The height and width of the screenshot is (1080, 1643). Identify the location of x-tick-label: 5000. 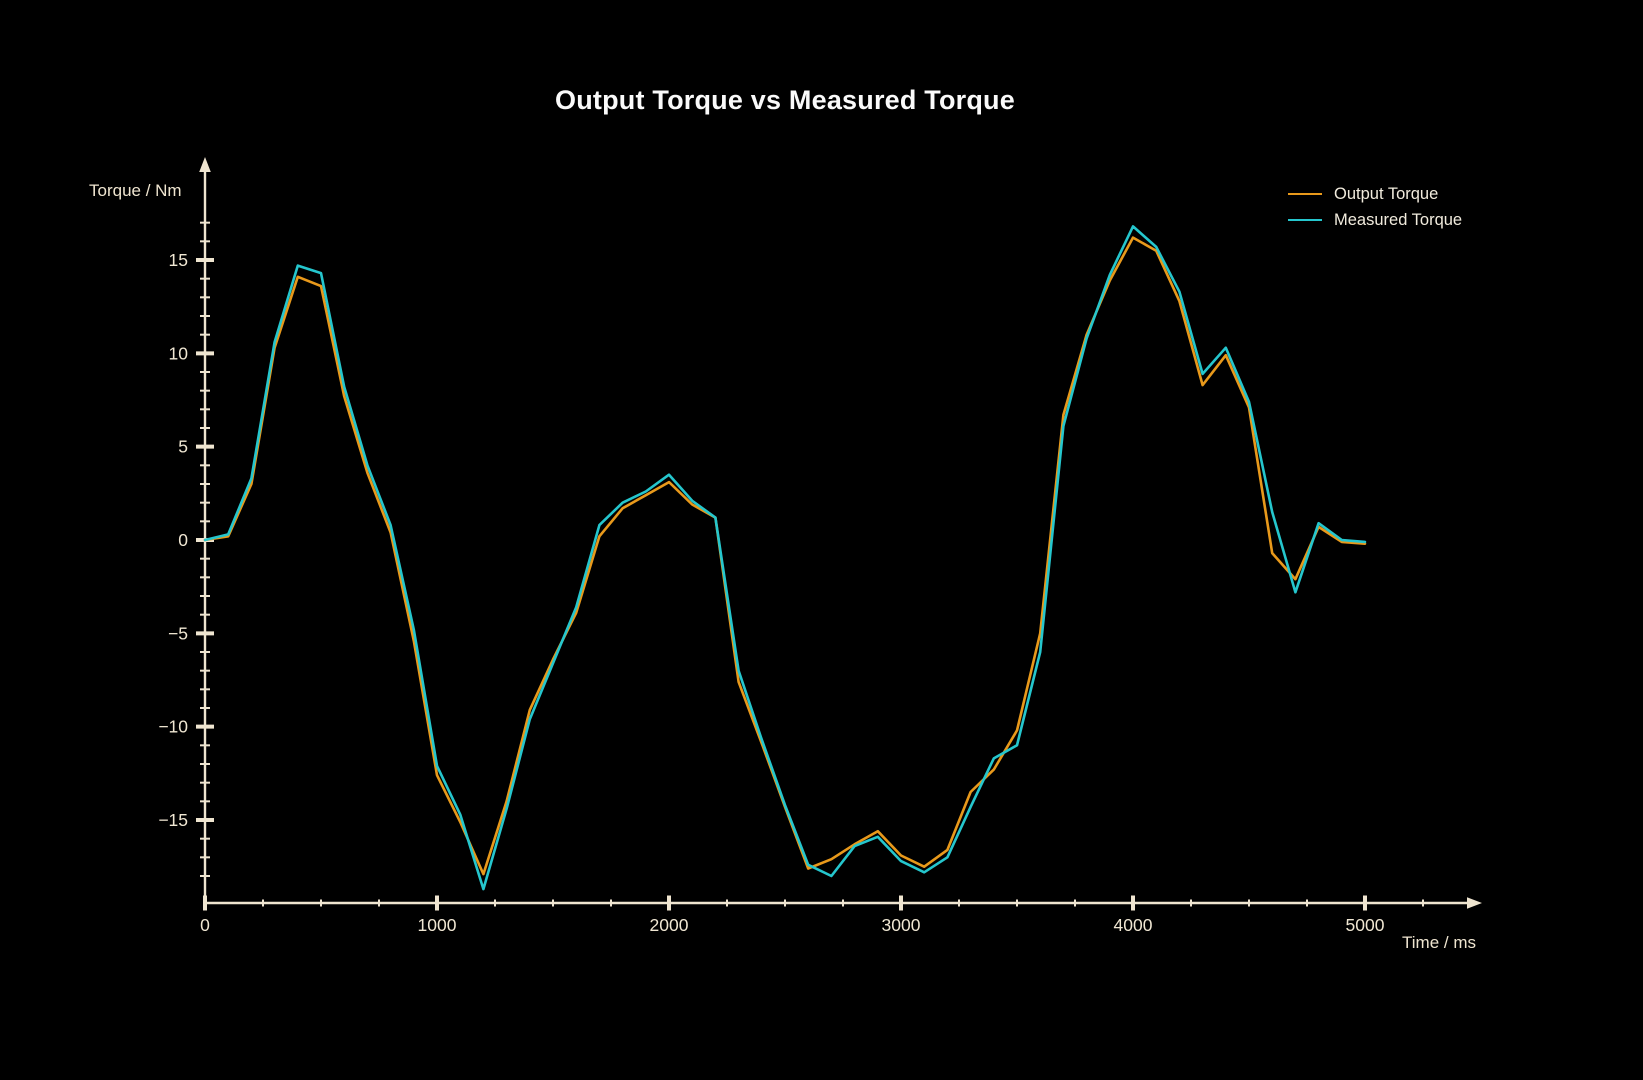
(1365, 925).